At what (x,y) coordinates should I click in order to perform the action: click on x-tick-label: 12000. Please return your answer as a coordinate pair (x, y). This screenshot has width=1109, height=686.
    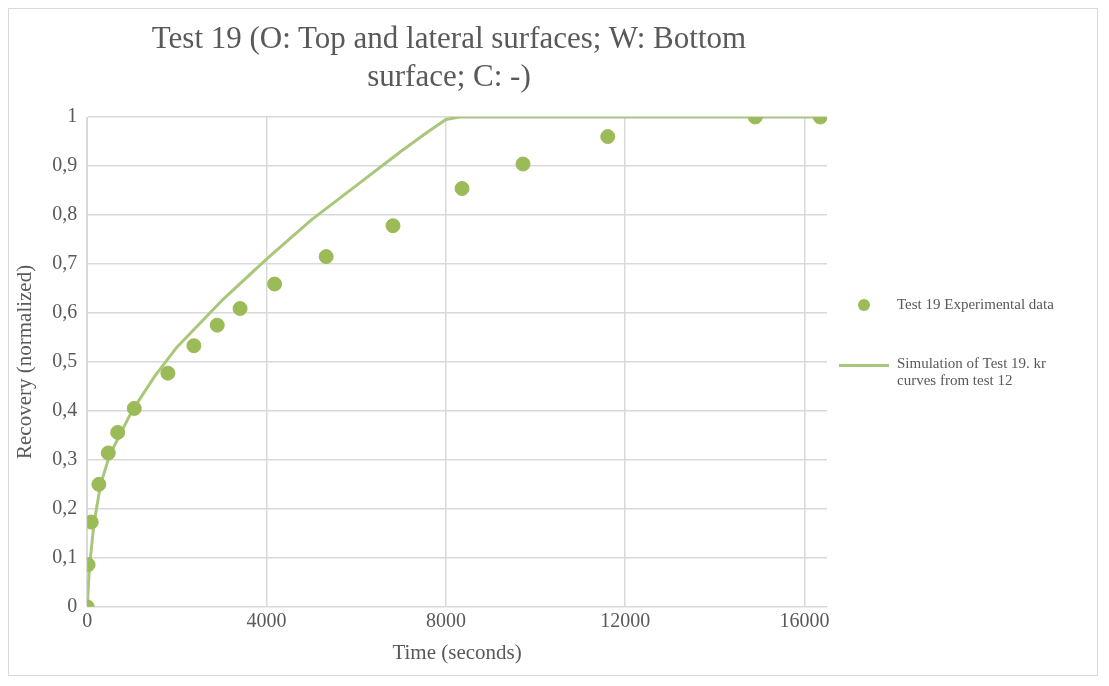
    Looking at the image, I should click on (625, 620).